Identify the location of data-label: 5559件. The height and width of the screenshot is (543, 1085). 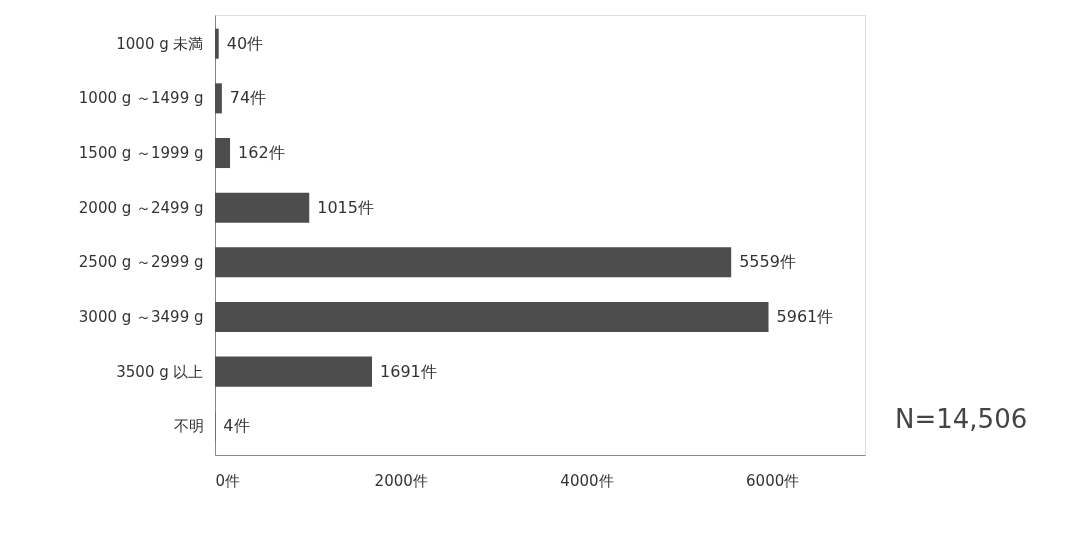
(767, 262).